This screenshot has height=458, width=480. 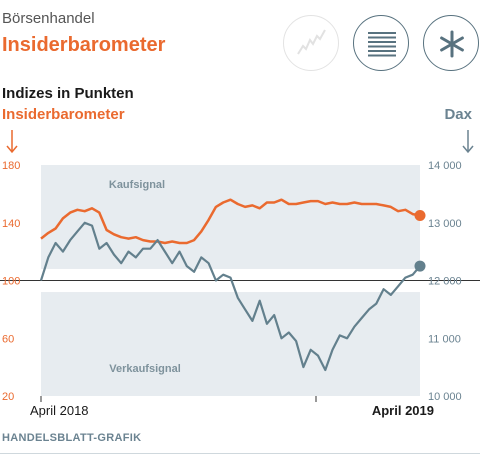 I want to click on left-tick-label: 180, so click(x=11, y=166).